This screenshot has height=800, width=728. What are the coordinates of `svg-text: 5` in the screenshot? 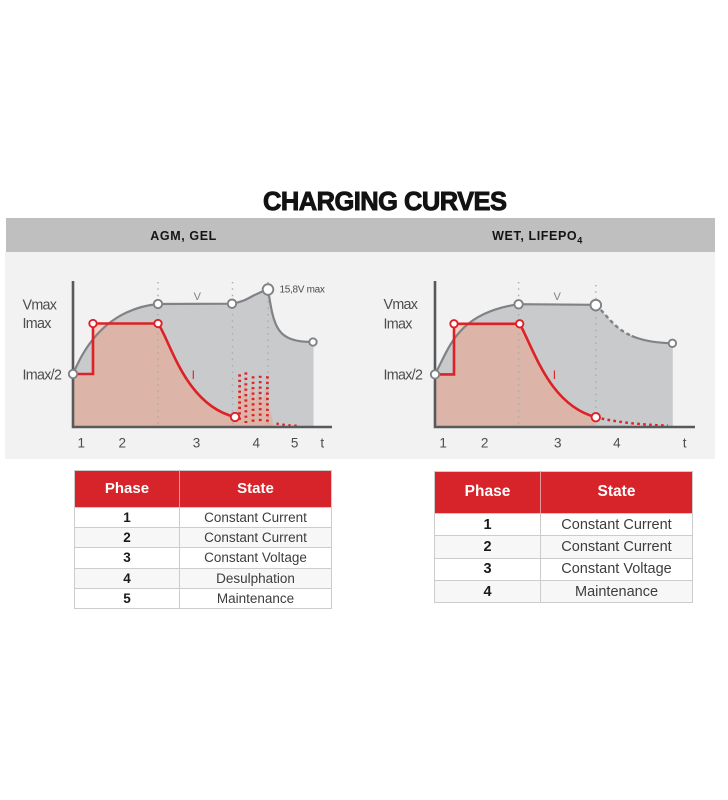 It's located at (295, 443).